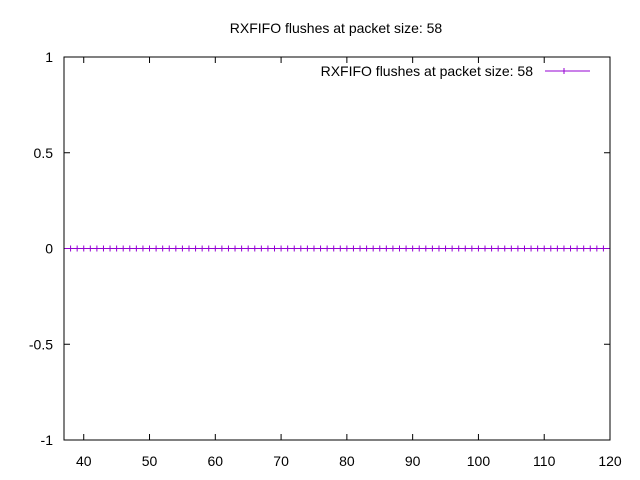 The height and width of the screenshot is (480, 640). What do you see at coordinates (347, 461) in the screenshot?
I see `x-tick-label: 80` at bounding box center [347, 461].